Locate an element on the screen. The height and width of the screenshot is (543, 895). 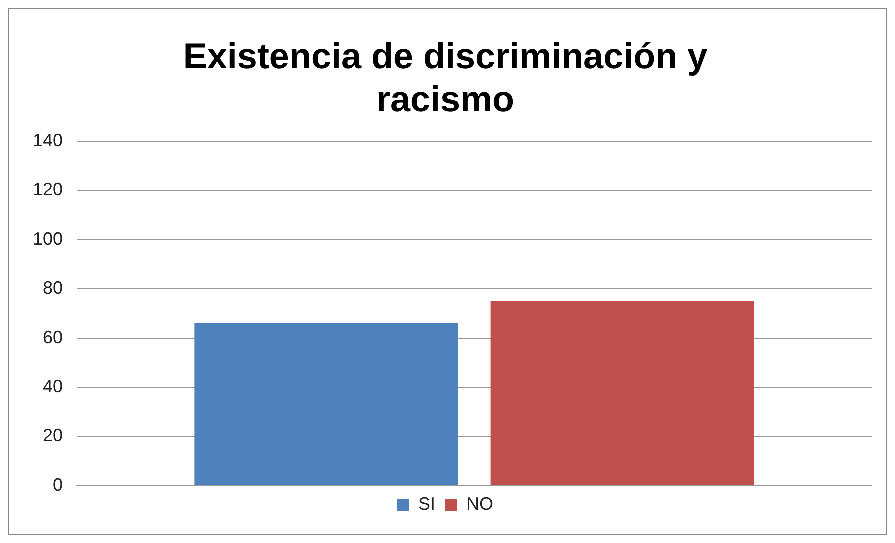
legend-label: SI is located at coordinates (427, 504).